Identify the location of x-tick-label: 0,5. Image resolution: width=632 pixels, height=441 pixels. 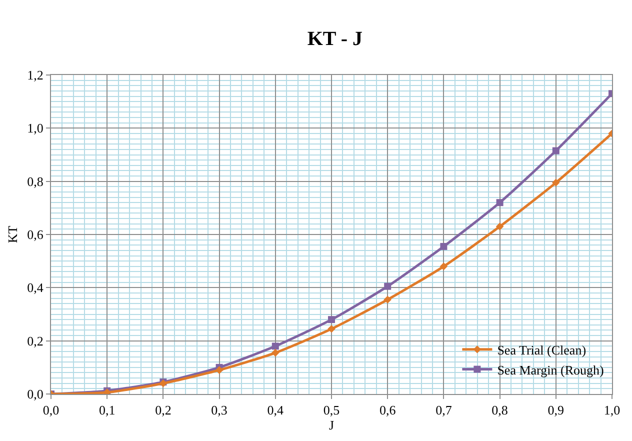
(331, 410).